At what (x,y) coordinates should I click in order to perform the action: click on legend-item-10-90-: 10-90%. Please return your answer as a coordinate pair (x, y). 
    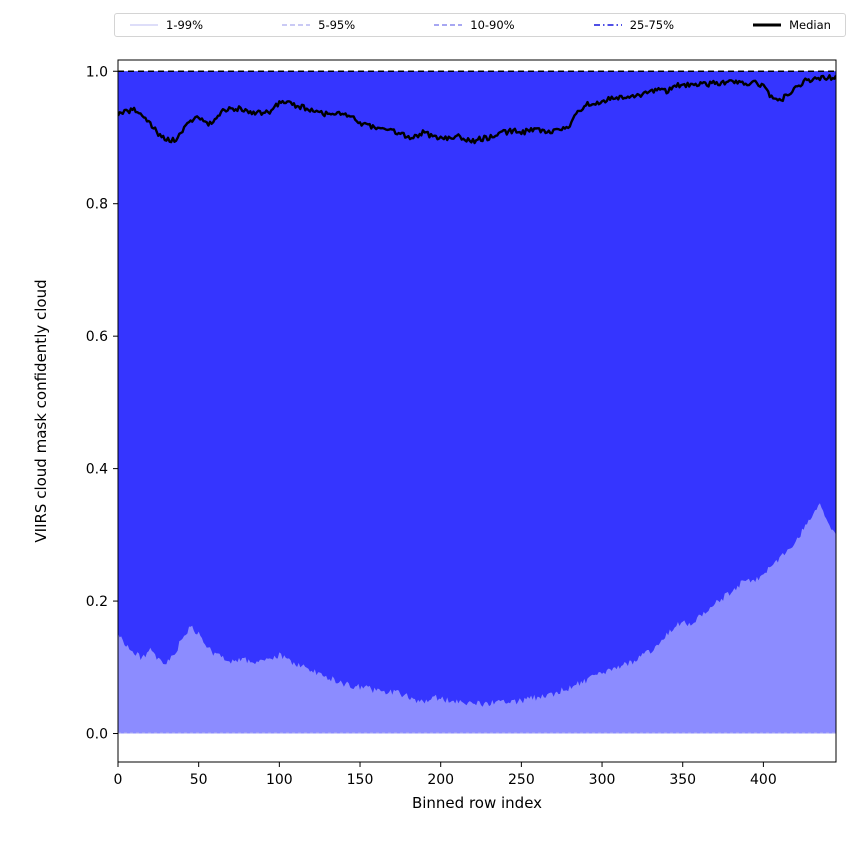
    Looking at the image, I should click on (474, 25).